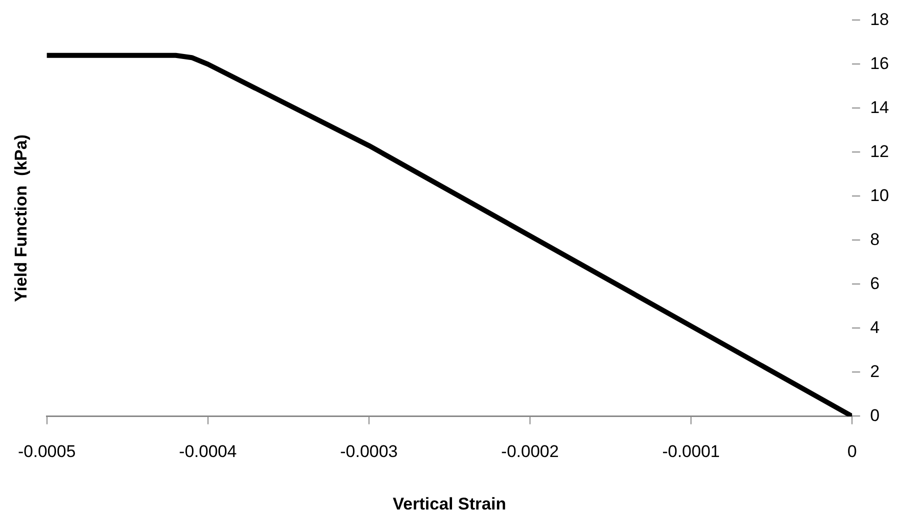 Image resolution: width=909 pixels, height=529 pixels. I want to click on y-tick-label: 16, so click(880, 63).